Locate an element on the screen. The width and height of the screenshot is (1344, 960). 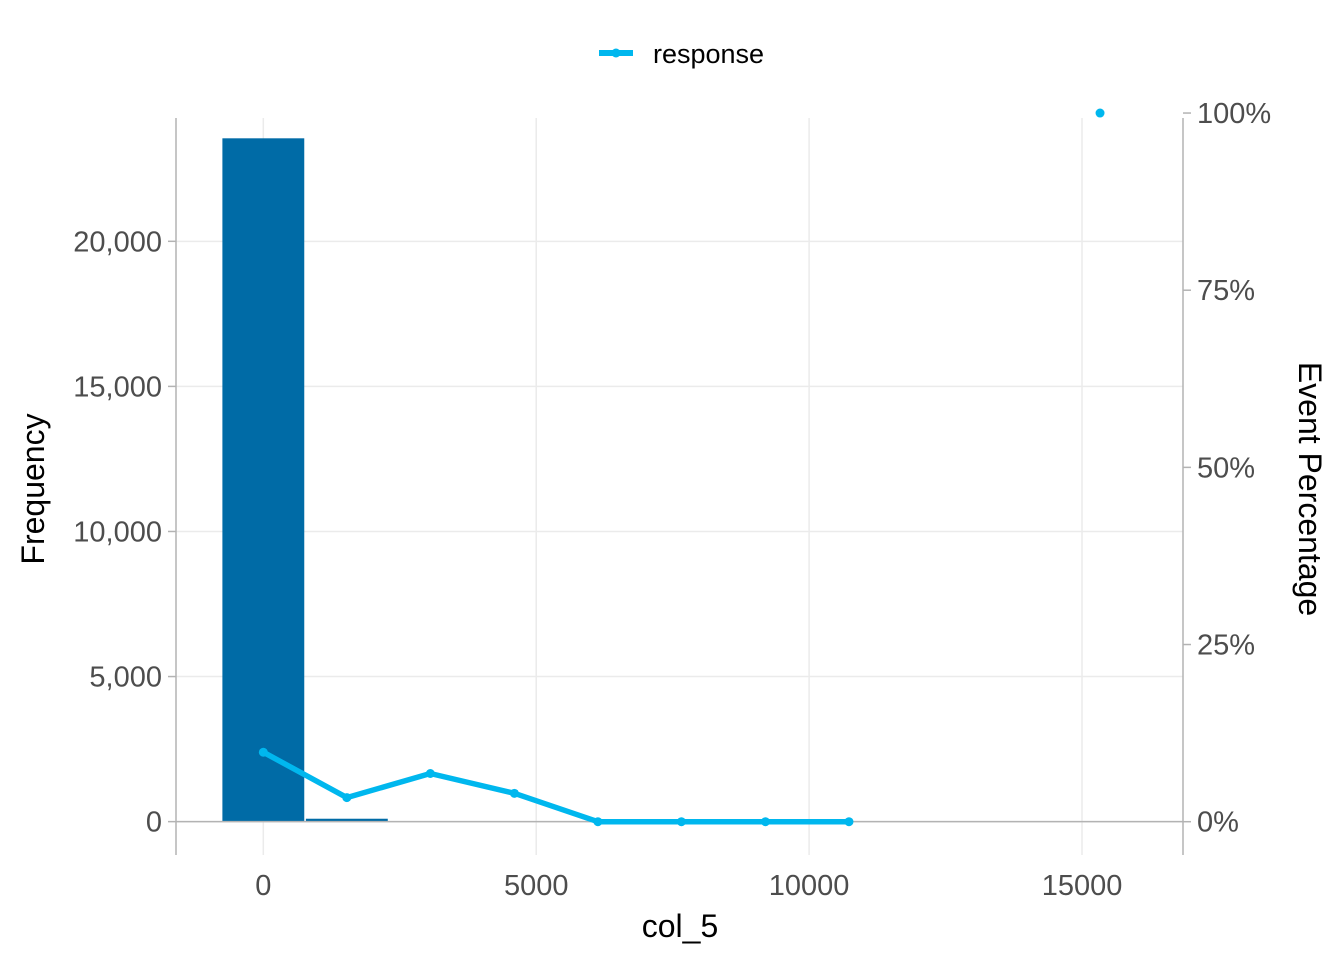
x-tick-label-2: 10000 is located at coordinates (809, 886).